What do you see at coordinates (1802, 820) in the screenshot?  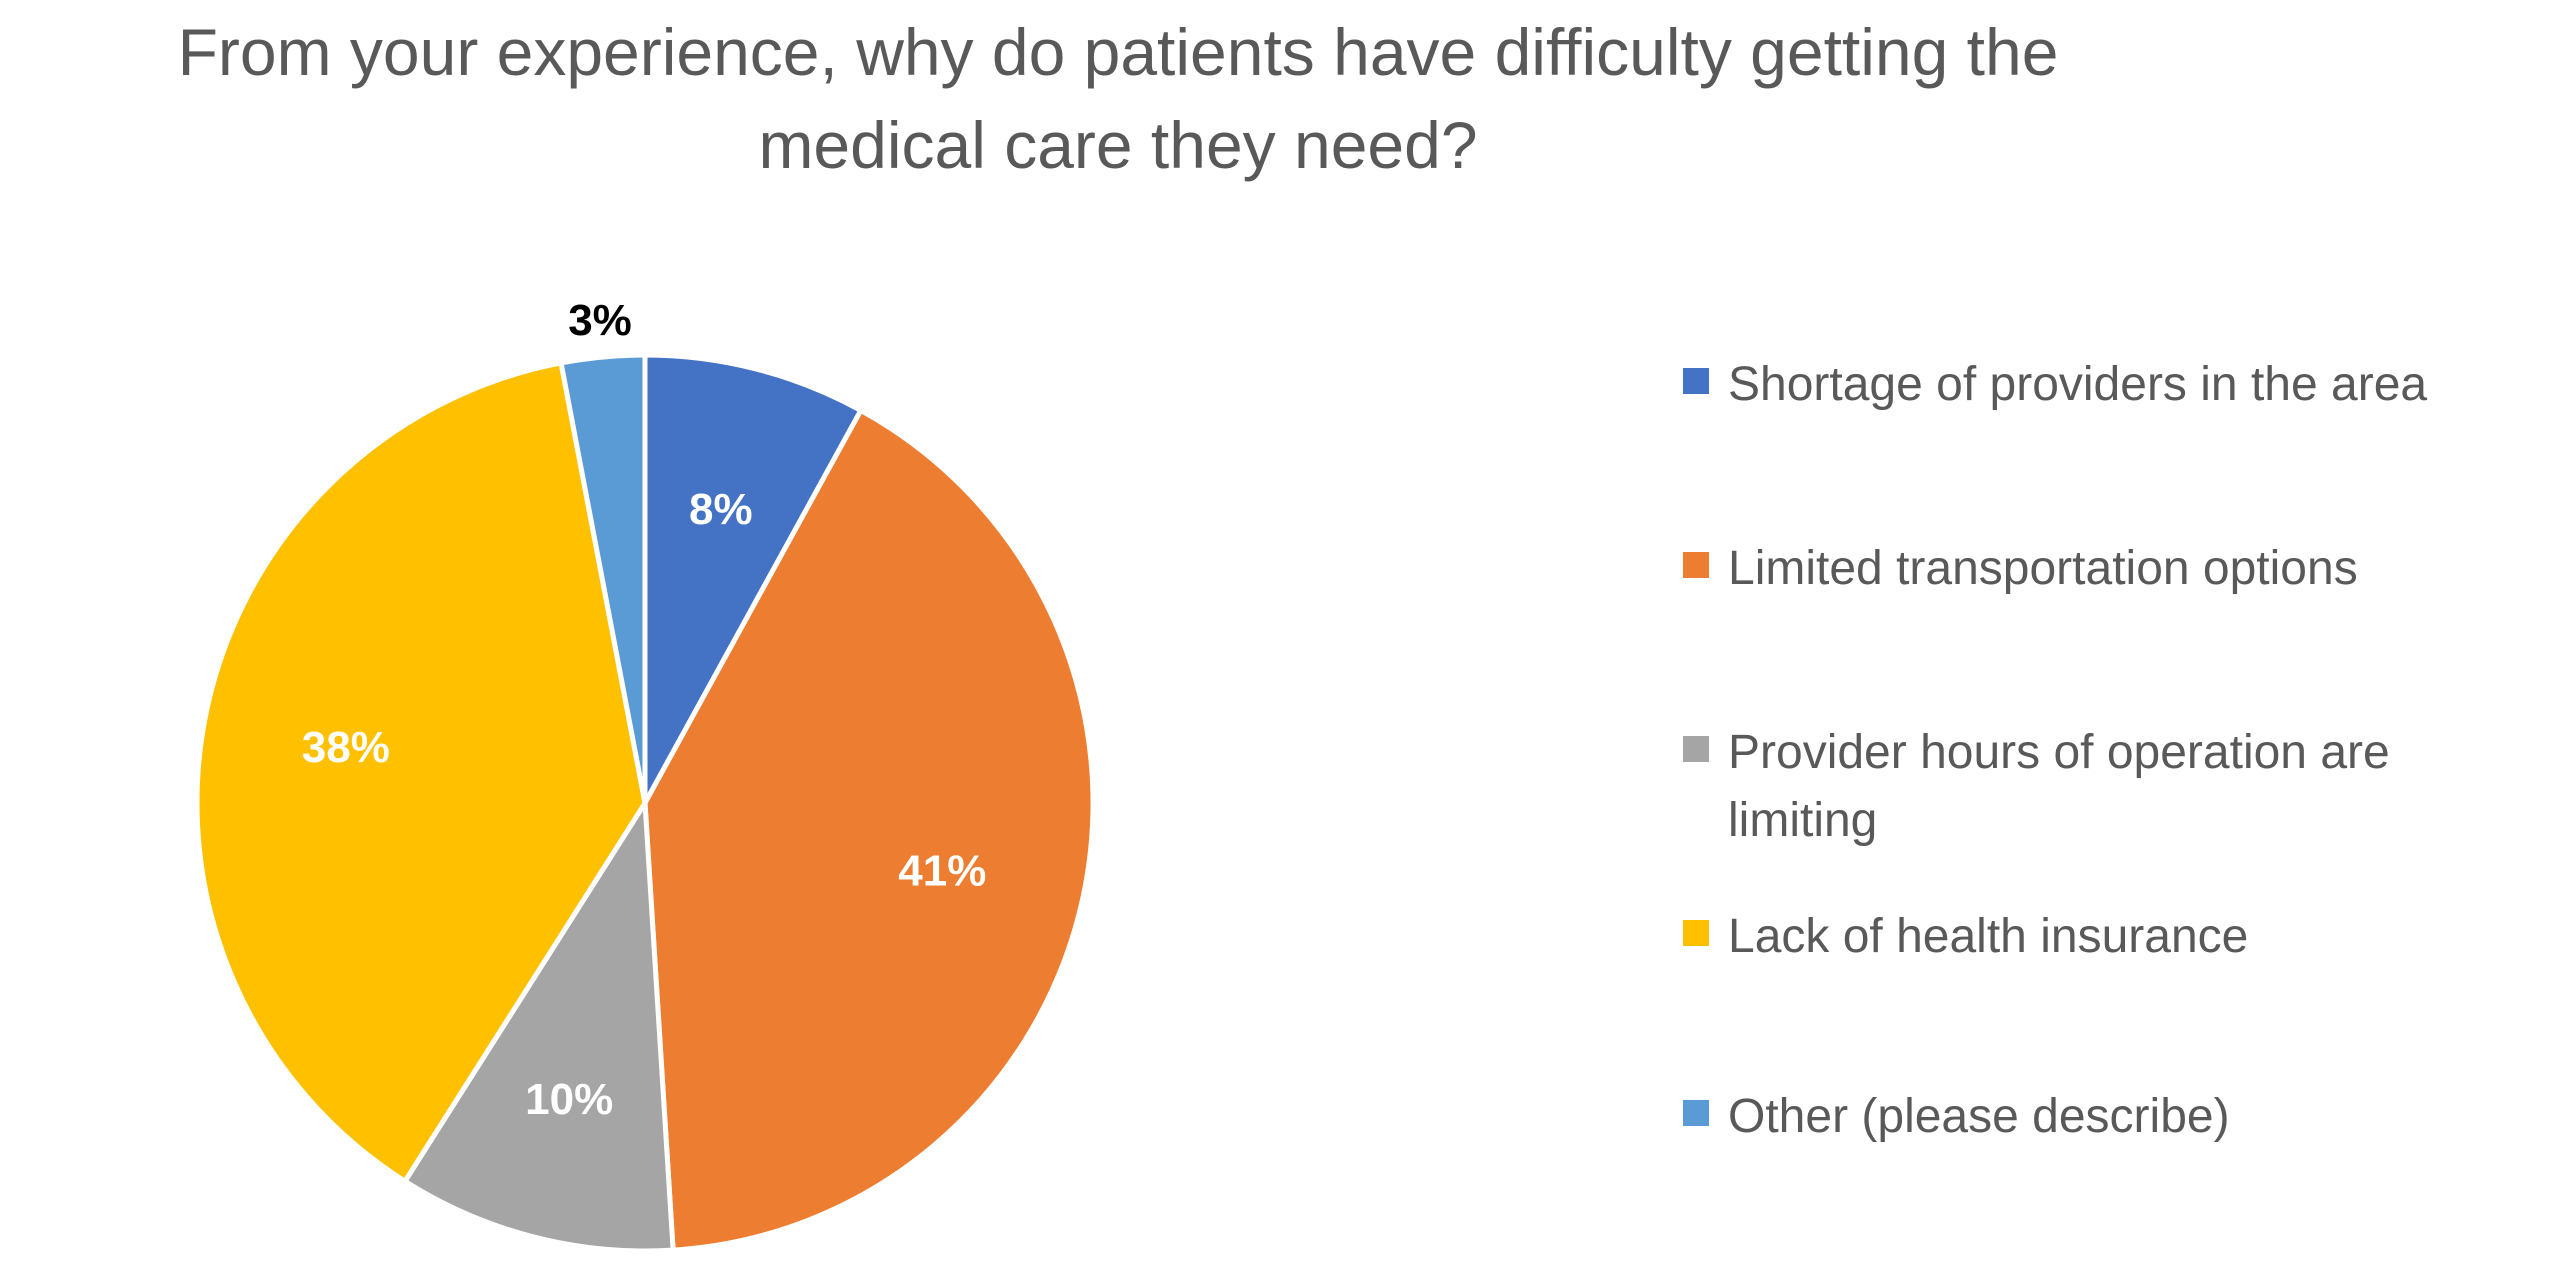 I see `legend-label-3-line-2: limiting` at bounding box center [1802, 820].